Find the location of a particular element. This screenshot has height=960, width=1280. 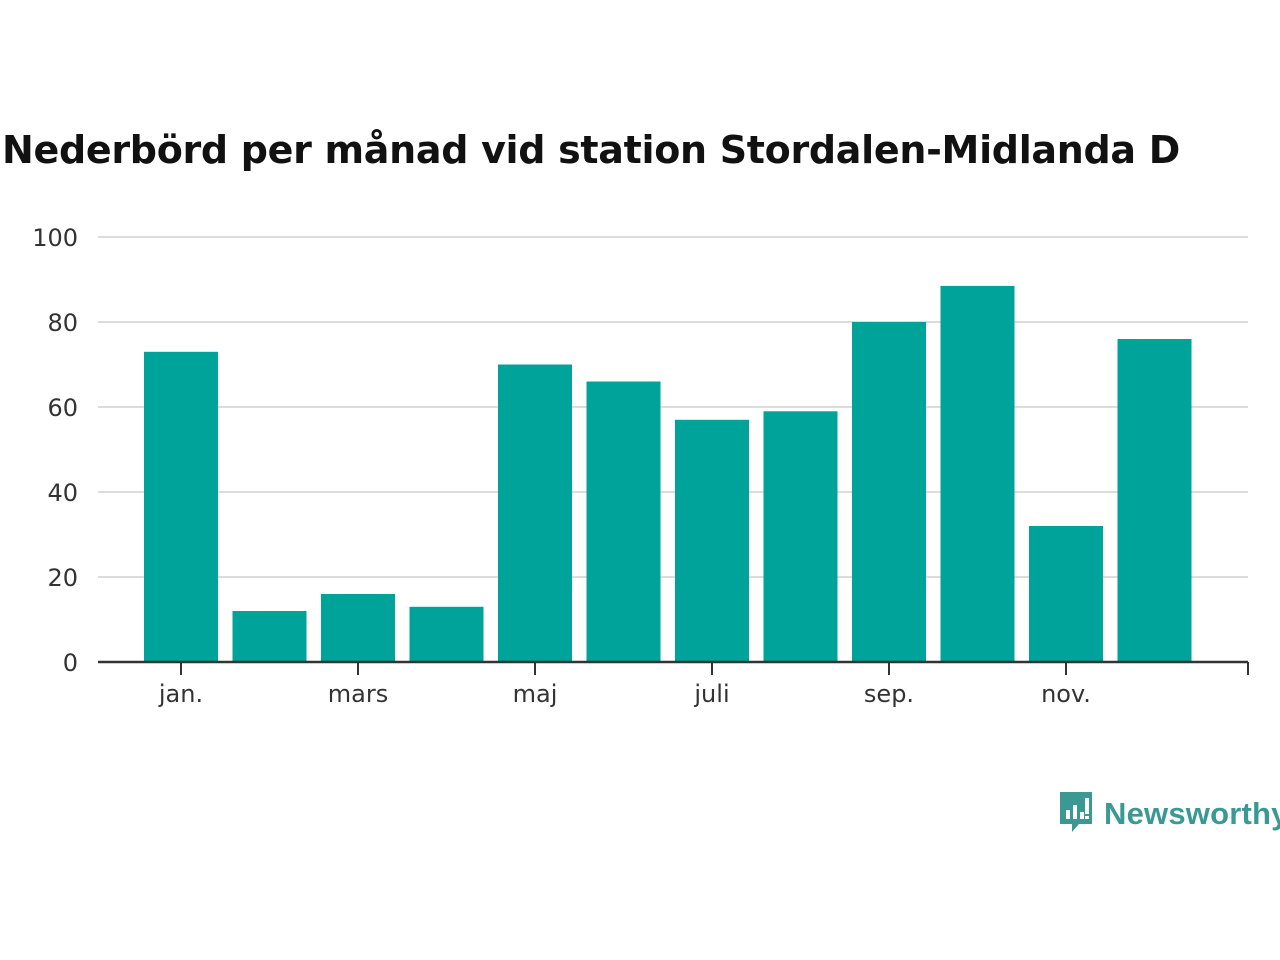

bar-sep is located at coordinates (889, 492).